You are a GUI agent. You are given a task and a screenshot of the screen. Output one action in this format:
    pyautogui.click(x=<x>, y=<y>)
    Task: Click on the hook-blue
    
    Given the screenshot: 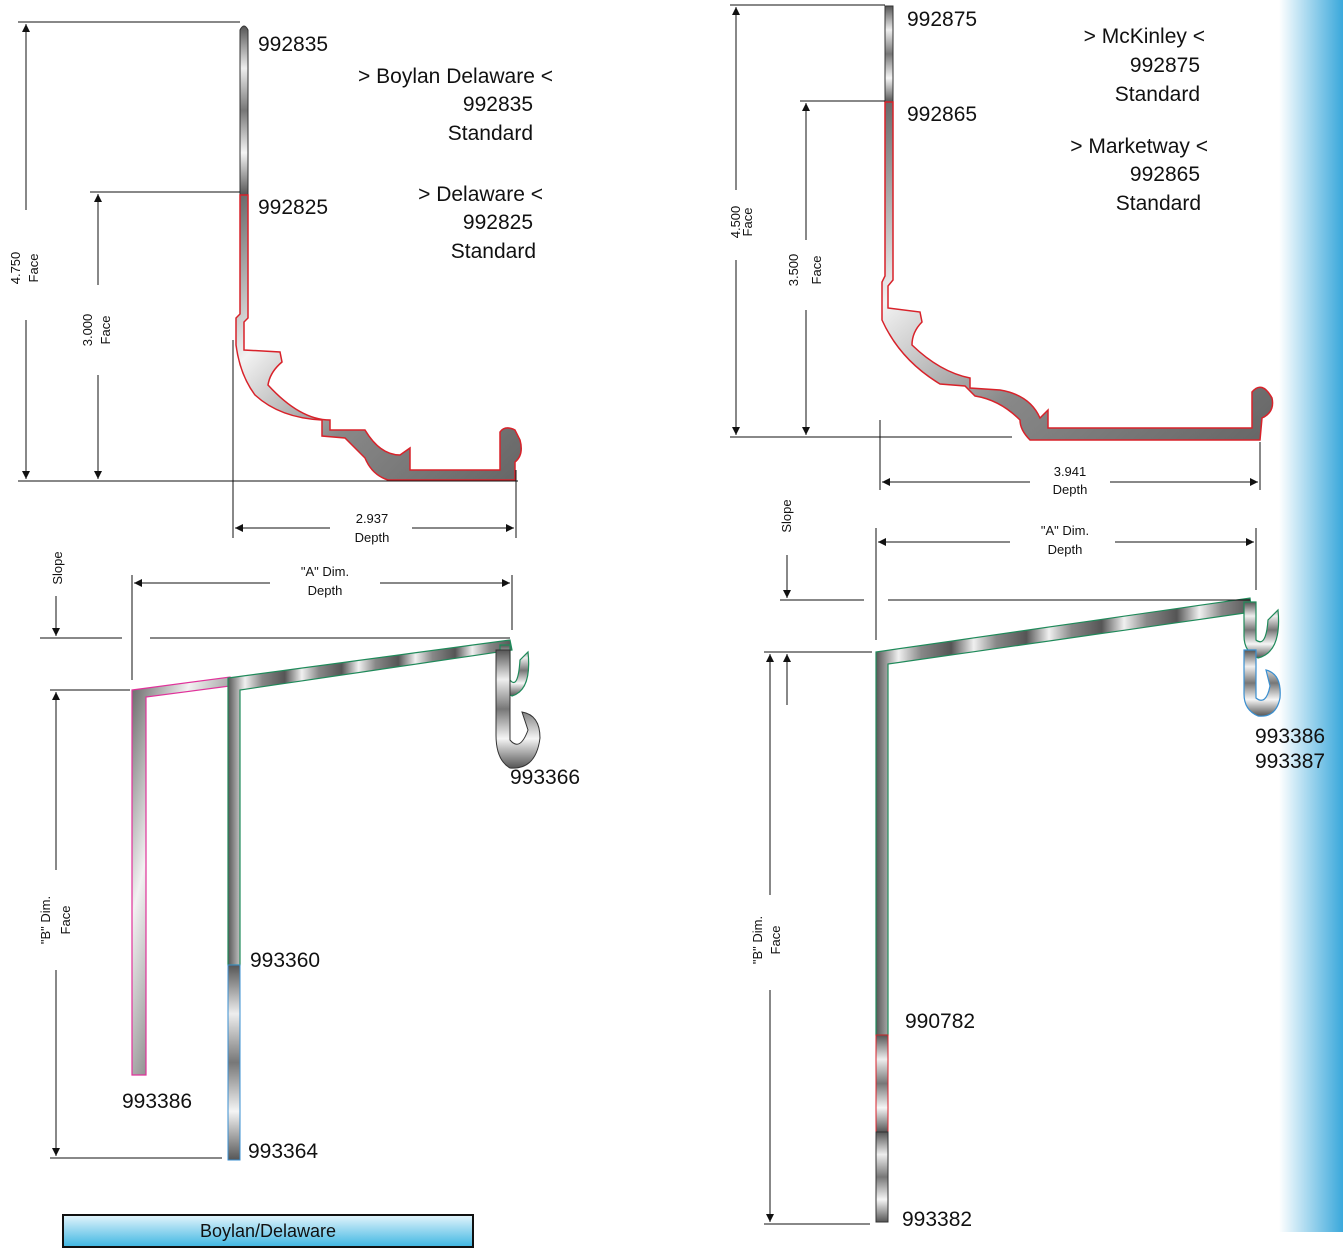 What is the action you would take?
    pyautogui.click(x=1262, y=683)
    